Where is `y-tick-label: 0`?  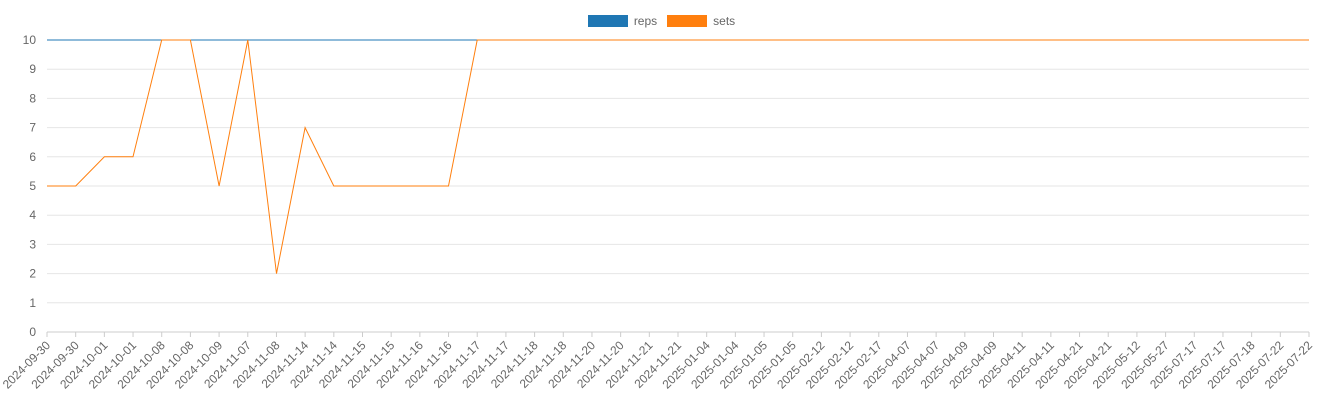 y-tick-label: 0 is located at coordinates (32, 332).